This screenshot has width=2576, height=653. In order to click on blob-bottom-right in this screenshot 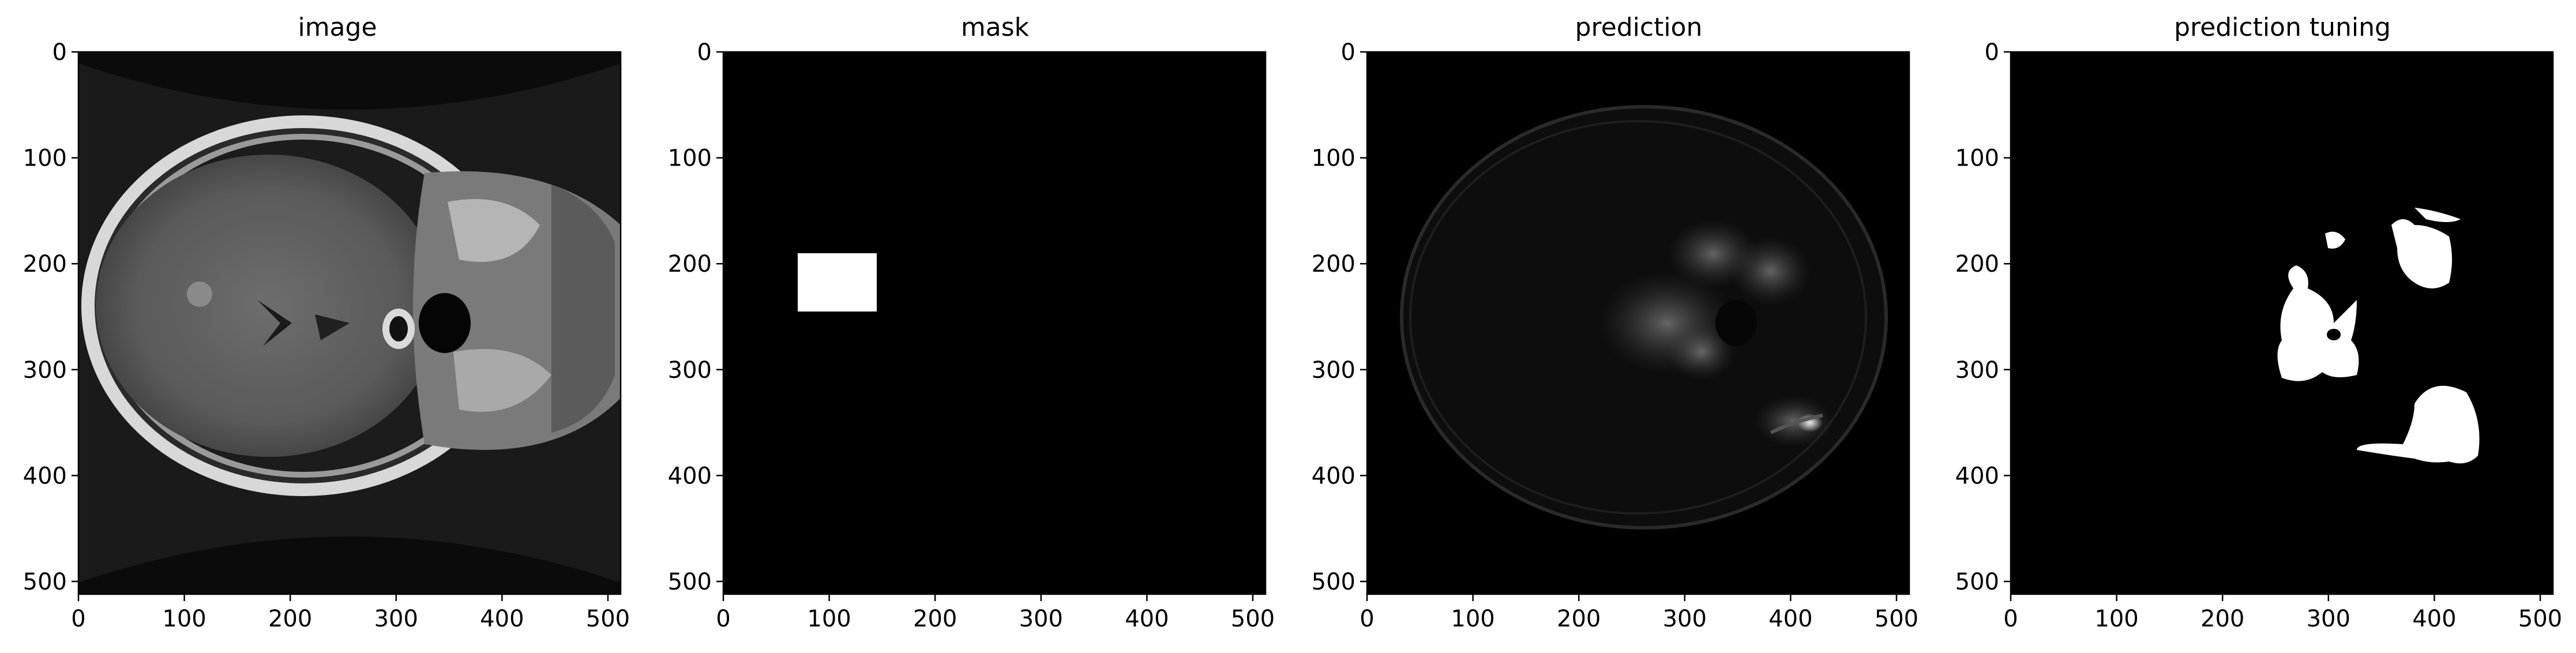, I will do `click(2418, 424)`.